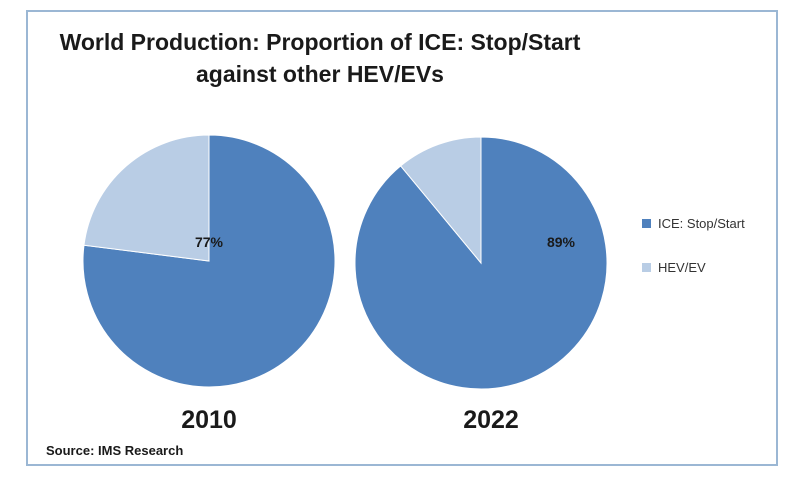  Describe the element at coordinates (561, 242) in the screenshot. I see `data-label-2022: 89%` at that location.